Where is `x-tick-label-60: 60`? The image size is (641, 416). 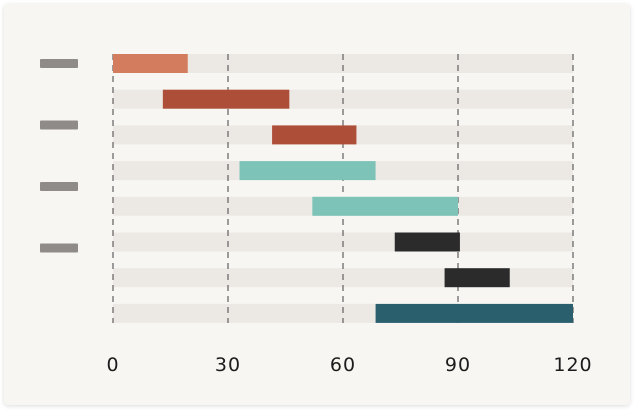
x-tick-label-60: 60 is located at coordinates (343, 365).